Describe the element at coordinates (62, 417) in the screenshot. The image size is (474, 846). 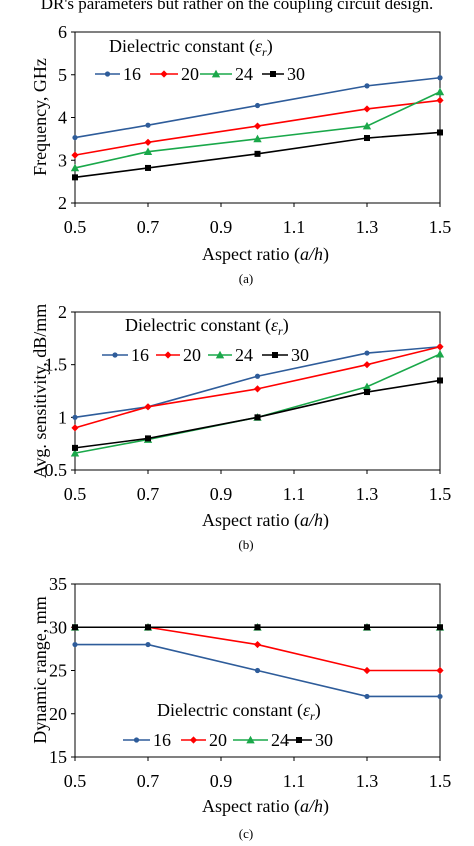
I see `y-tick-label: 1` at that location.